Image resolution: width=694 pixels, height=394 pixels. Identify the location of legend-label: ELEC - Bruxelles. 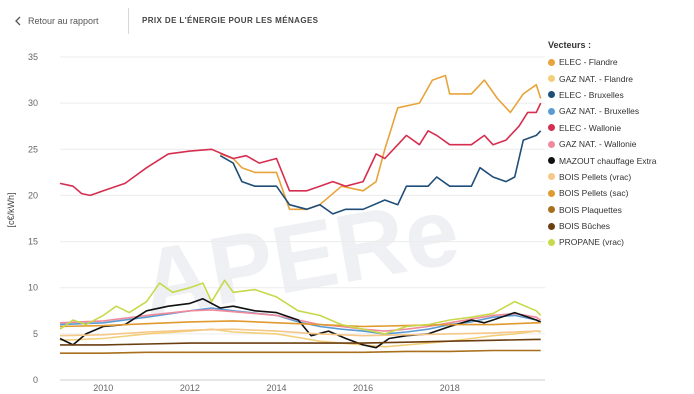
(591, 94).